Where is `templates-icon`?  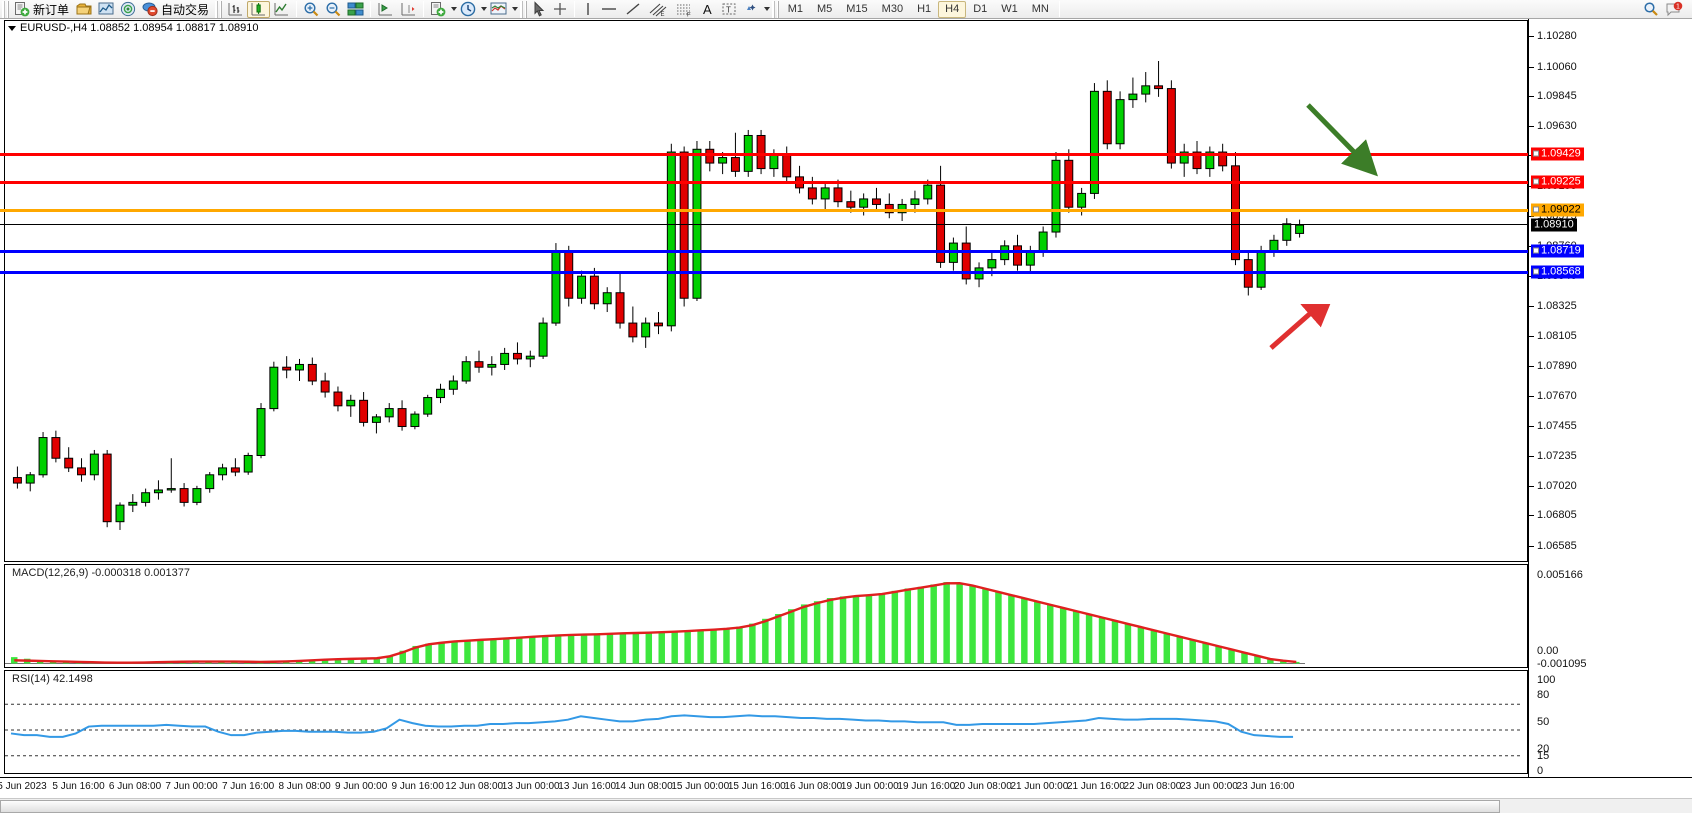 templates-icon is located at coordinates (498, 9).